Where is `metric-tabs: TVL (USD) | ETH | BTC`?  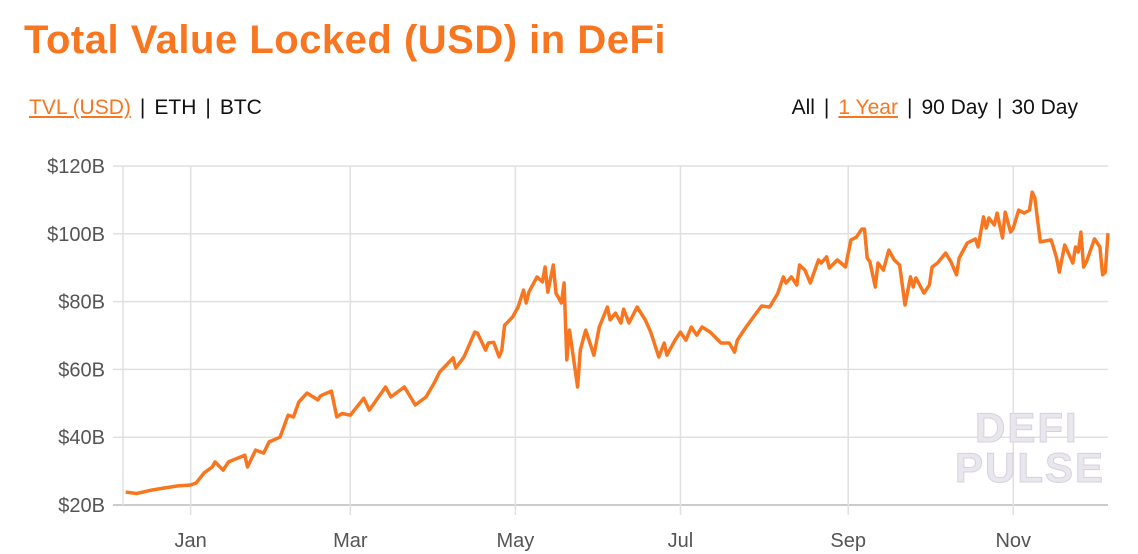
metric-tabs: TVL (USD) | ETH | BTC is located at coordinates (145, 108).